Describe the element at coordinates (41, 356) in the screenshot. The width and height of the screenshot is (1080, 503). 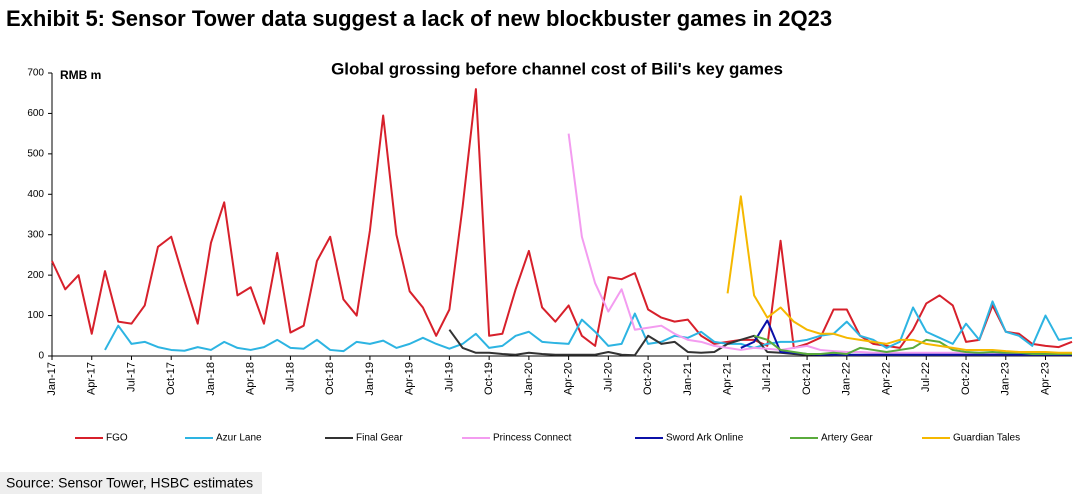
I see `y-tick-label: 0` at that location.